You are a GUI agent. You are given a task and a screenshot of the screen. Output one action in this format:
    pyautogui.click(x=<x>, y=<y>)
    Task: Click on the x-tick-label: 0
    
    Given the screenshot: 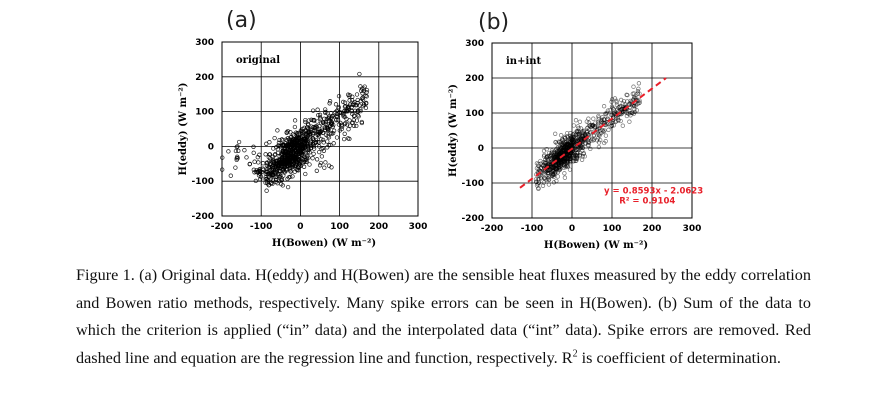 What is the action you would take?
    pyautogui.click(x=300, y=227)
    